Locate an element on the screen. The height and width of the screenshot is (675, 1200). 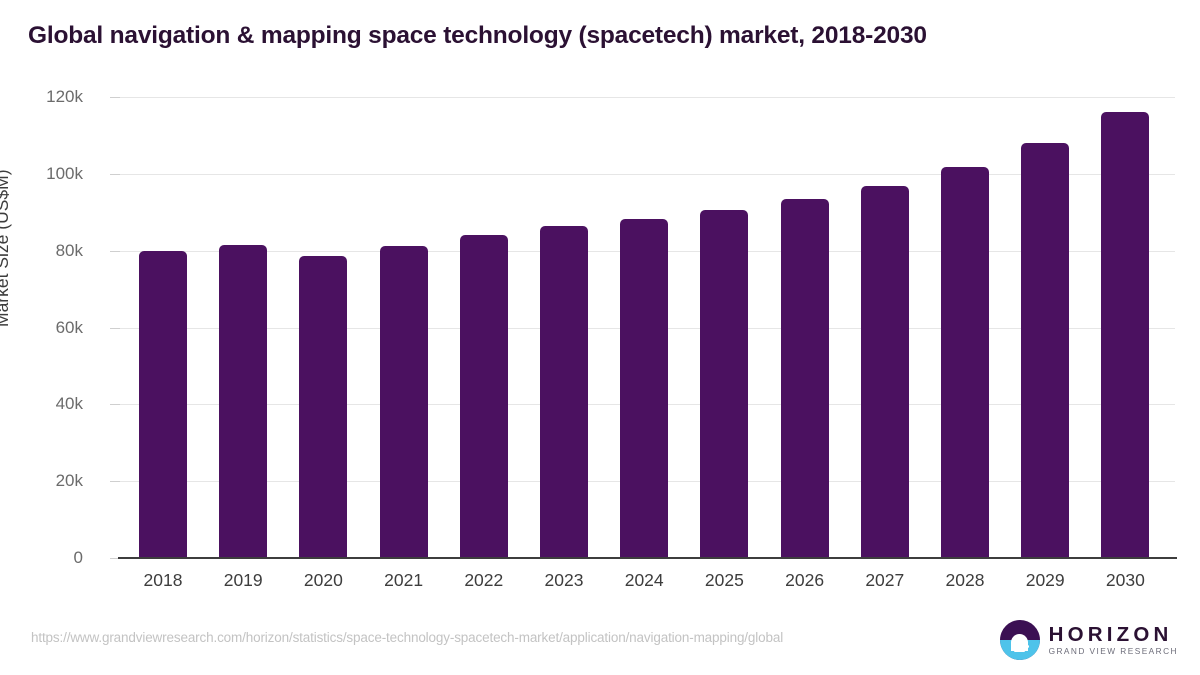
logo-wordmark: HORIZON is located at coordinates (1110, 634).